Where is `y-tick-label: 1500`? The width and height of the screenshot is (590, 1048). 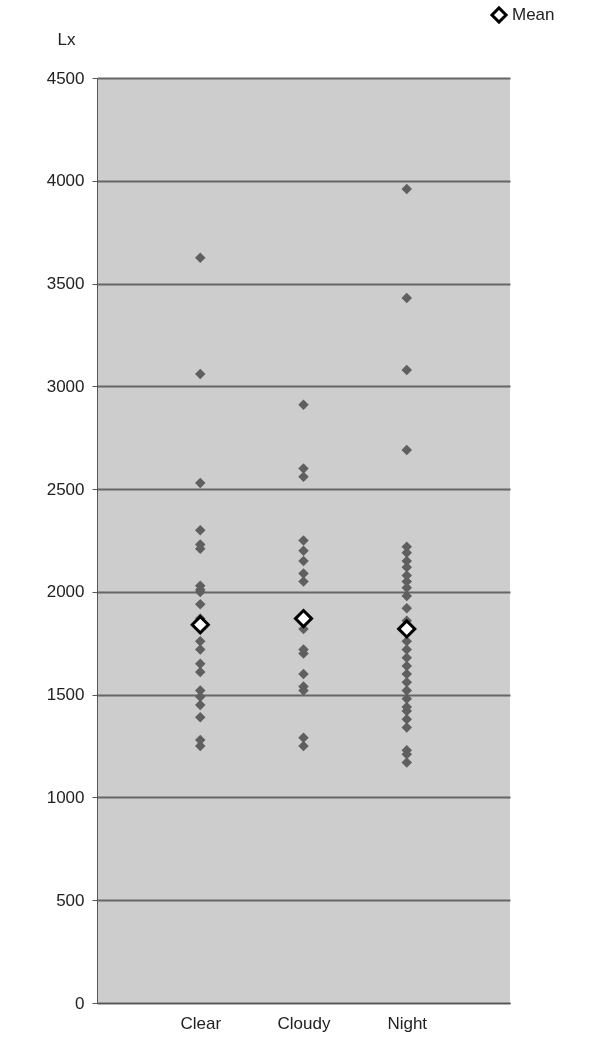 y-tick-label: 1500 is located at coordinates (65, 695).